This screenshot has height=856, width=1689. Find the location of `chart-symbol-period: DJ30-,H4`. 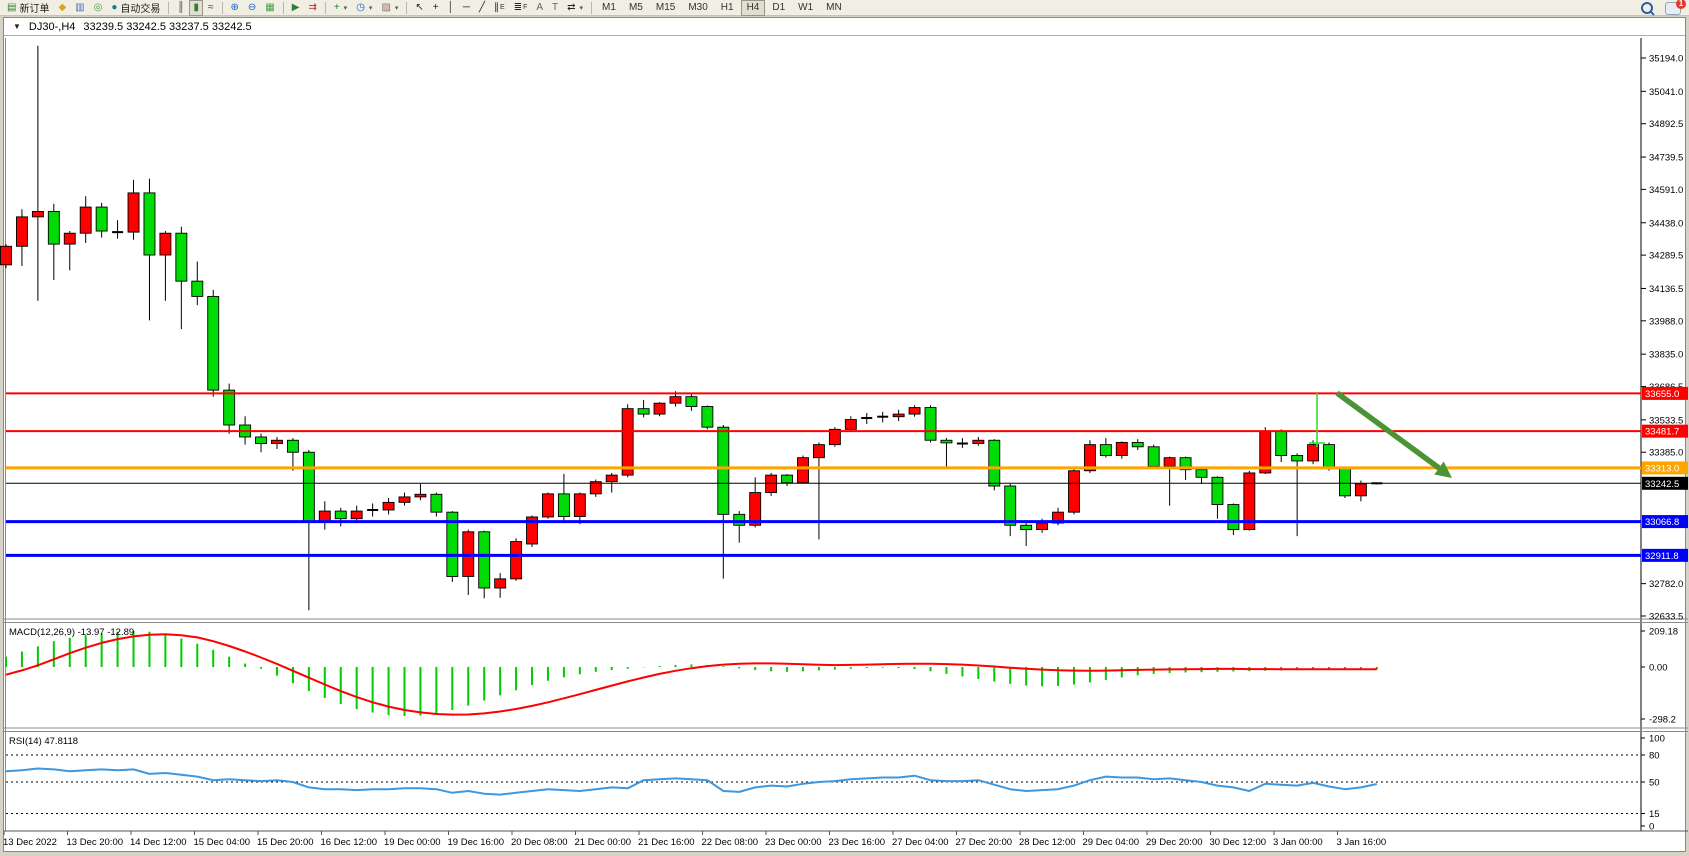

chart-symbol-period: DJ30-,H4 is located at coordinates (52, 26).